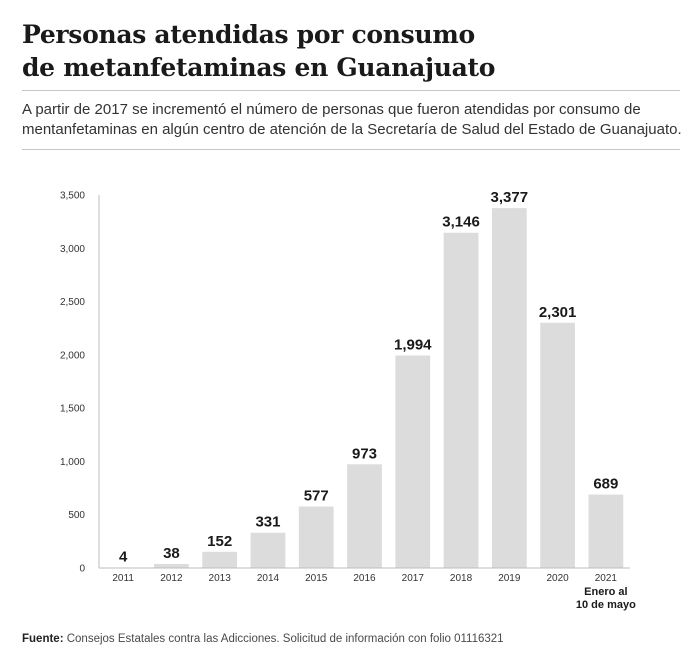 The height and width of the screenshot is (671, 700). I want to click on x-tick-label: 2019, so click(509, 578).